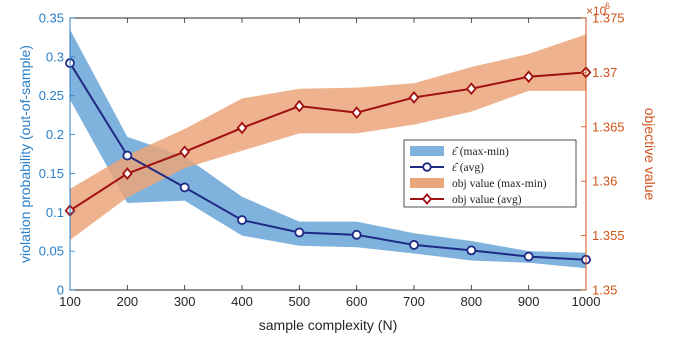 Image resolution: width=673 pixels, height=338 pixels. Describe the element at coordinates (586, 301) in the screenshot. I see `x-tick-label: 1000` at that location.